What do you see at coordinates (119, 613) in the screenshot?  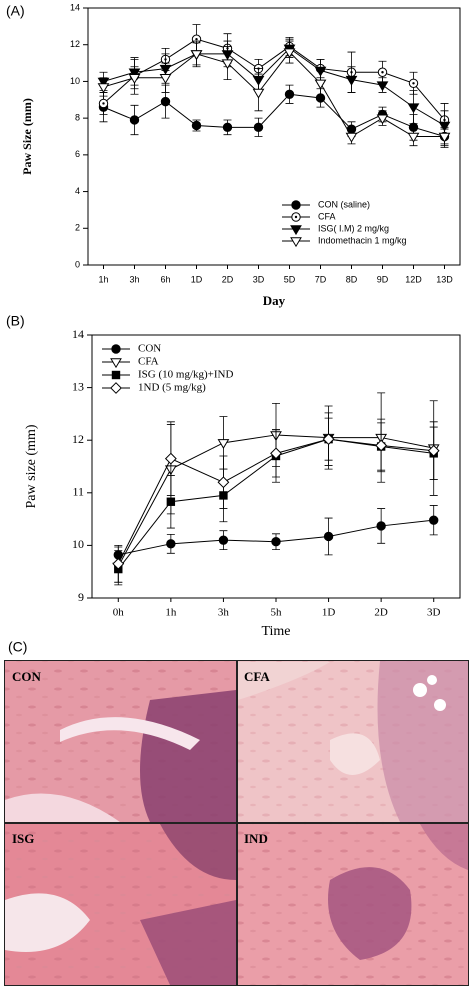 I see `x-tick-label: 0h` at bounding box center [119, 613].